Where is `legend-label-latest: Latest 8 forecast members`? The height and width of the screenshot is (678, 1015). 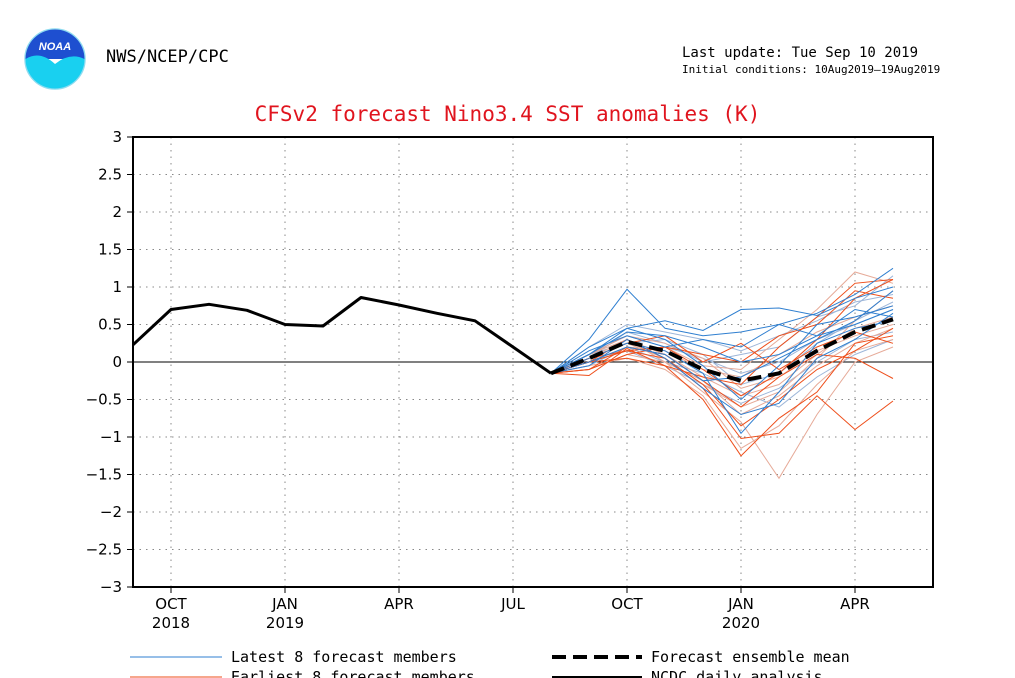
legend-label-latest: Latest 8 forecast members is located at coordinates (344, 657).